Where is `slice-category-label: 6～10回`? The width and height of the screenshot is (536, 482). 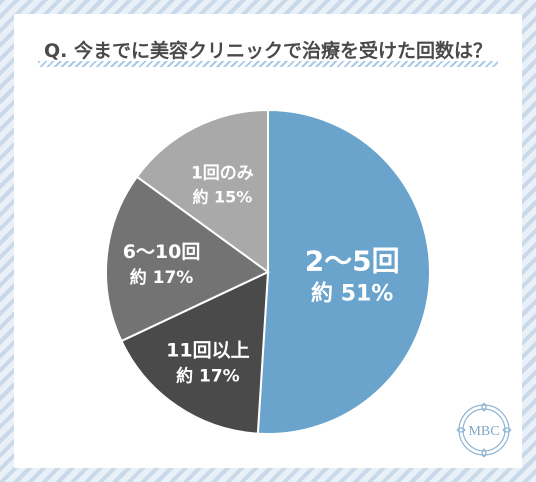 slice-category-label: 6～10回 is located at coordinates (162, 252).